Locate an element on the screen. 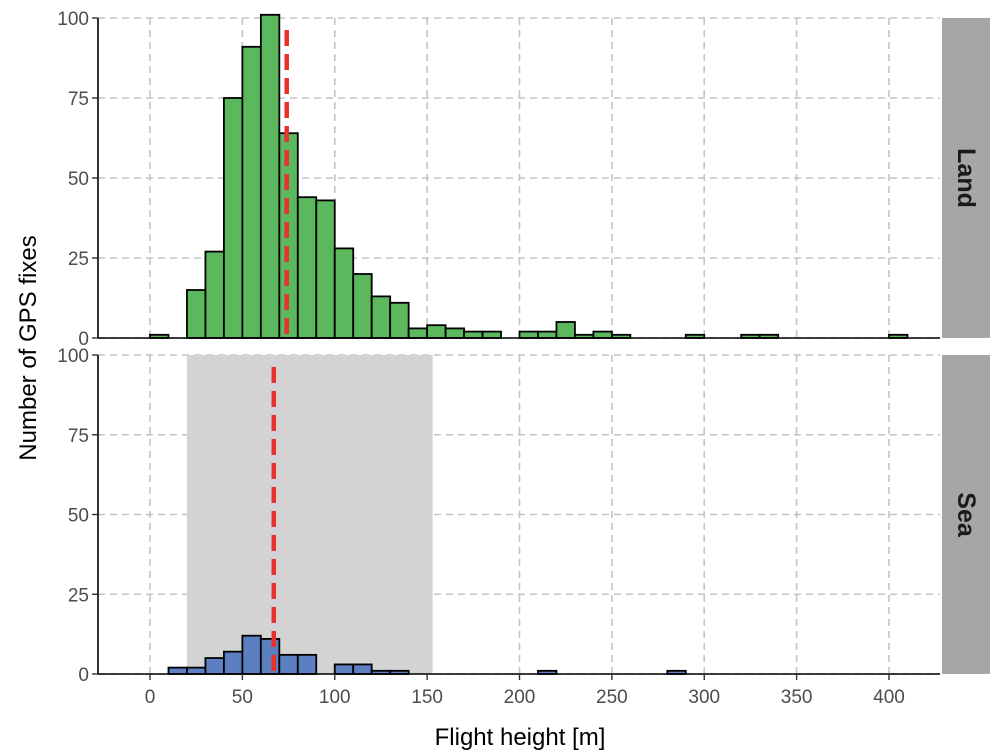  x-tick-label: 300 is located at coordinates (704, 697).